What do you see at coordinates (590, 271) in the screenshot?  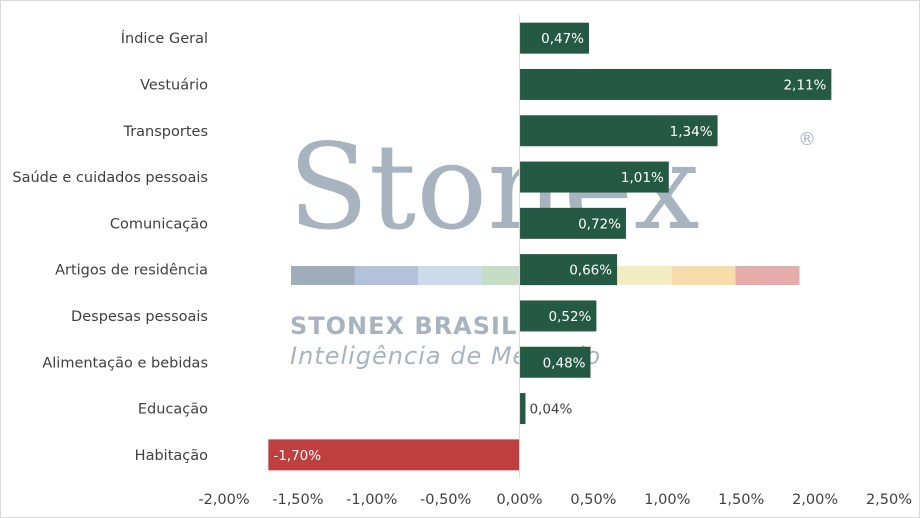 I see `data-label: 0,66%` at bounding box center [590, 271].